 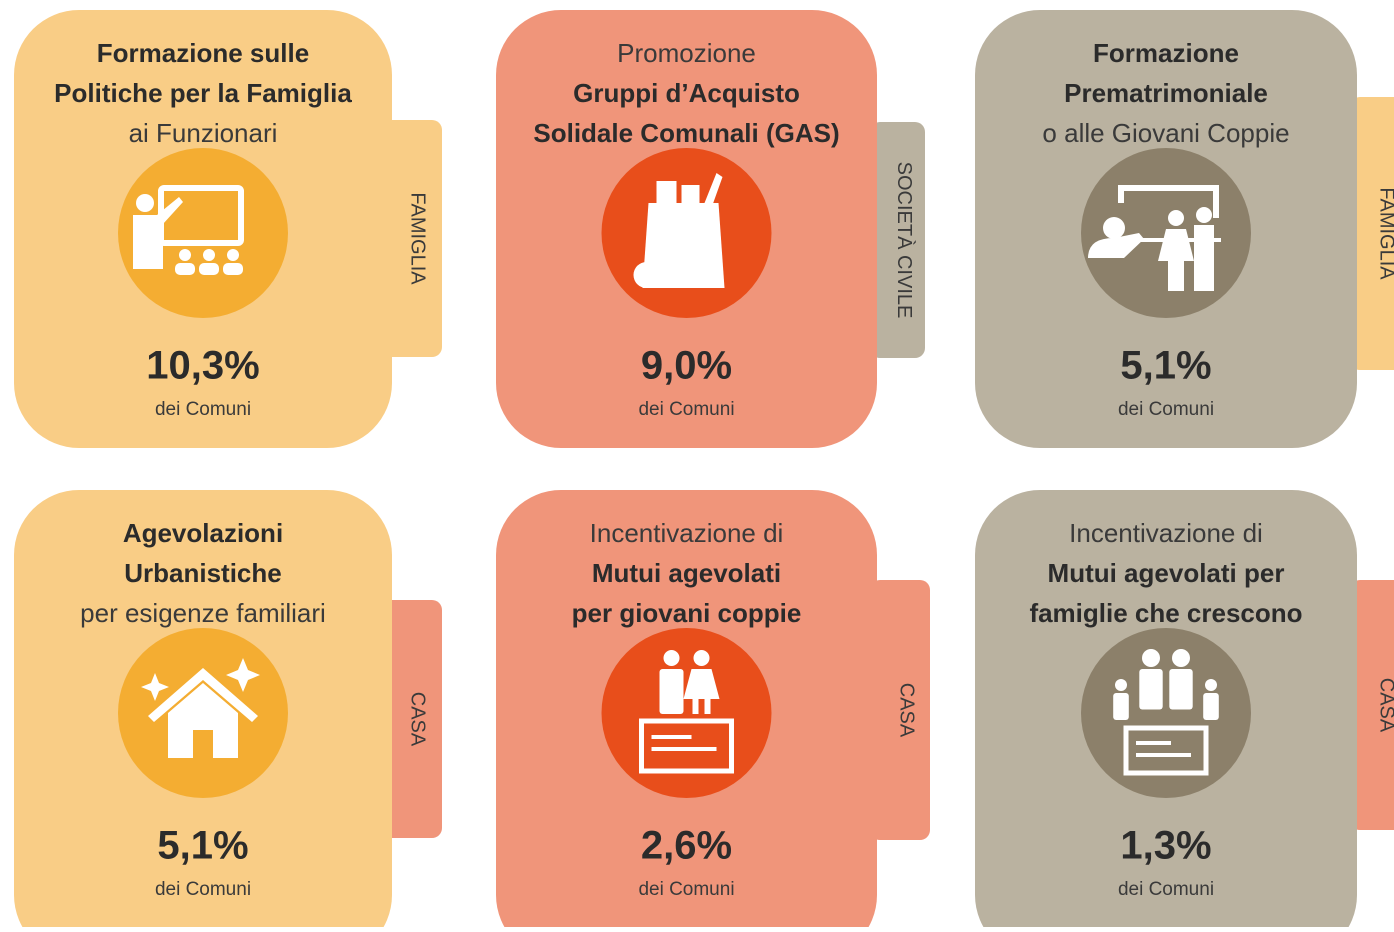 I want to click on title-line: Agevolazioni, so click(x=203, y=533).